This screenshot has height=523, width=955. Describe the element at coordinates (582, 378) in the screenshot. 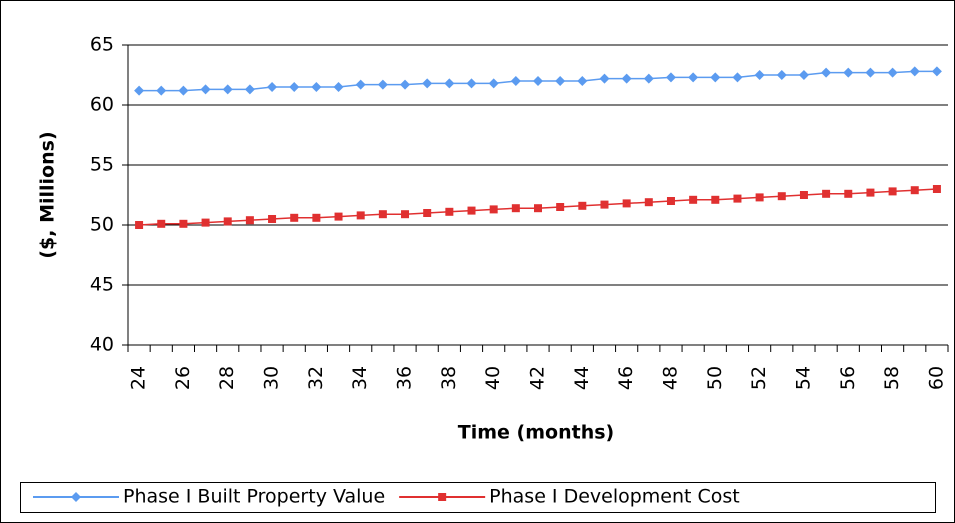

I see `x-tick-label: 44` at that location.